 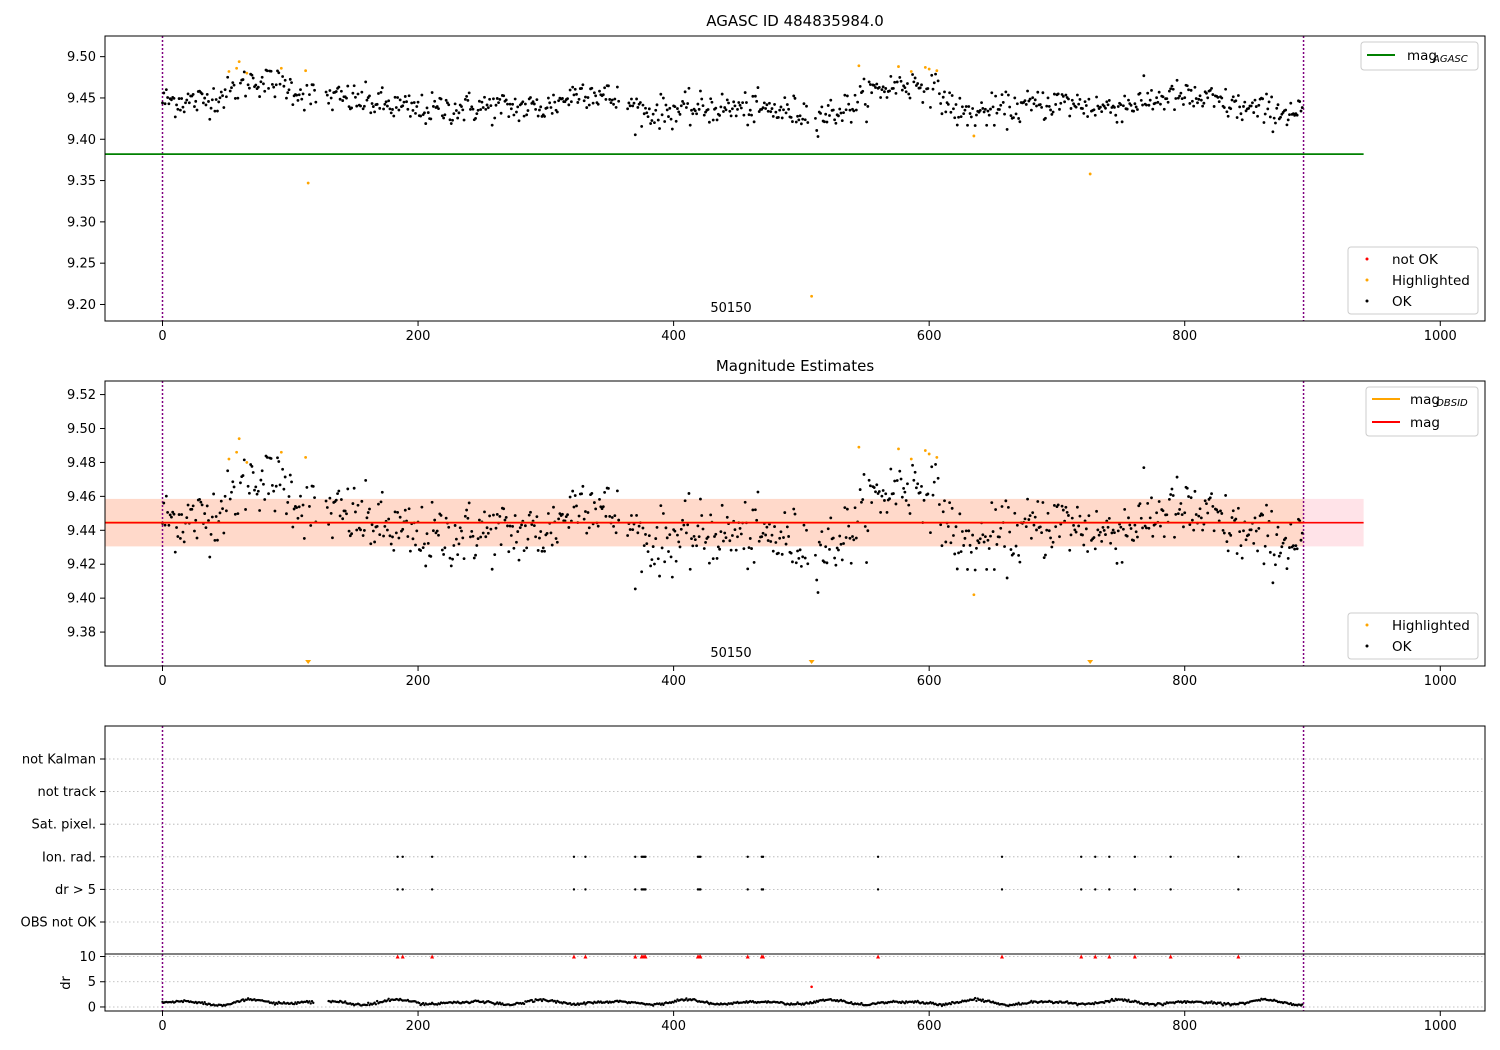 I want to click on highlighted-point, so click(x=929, y=454).